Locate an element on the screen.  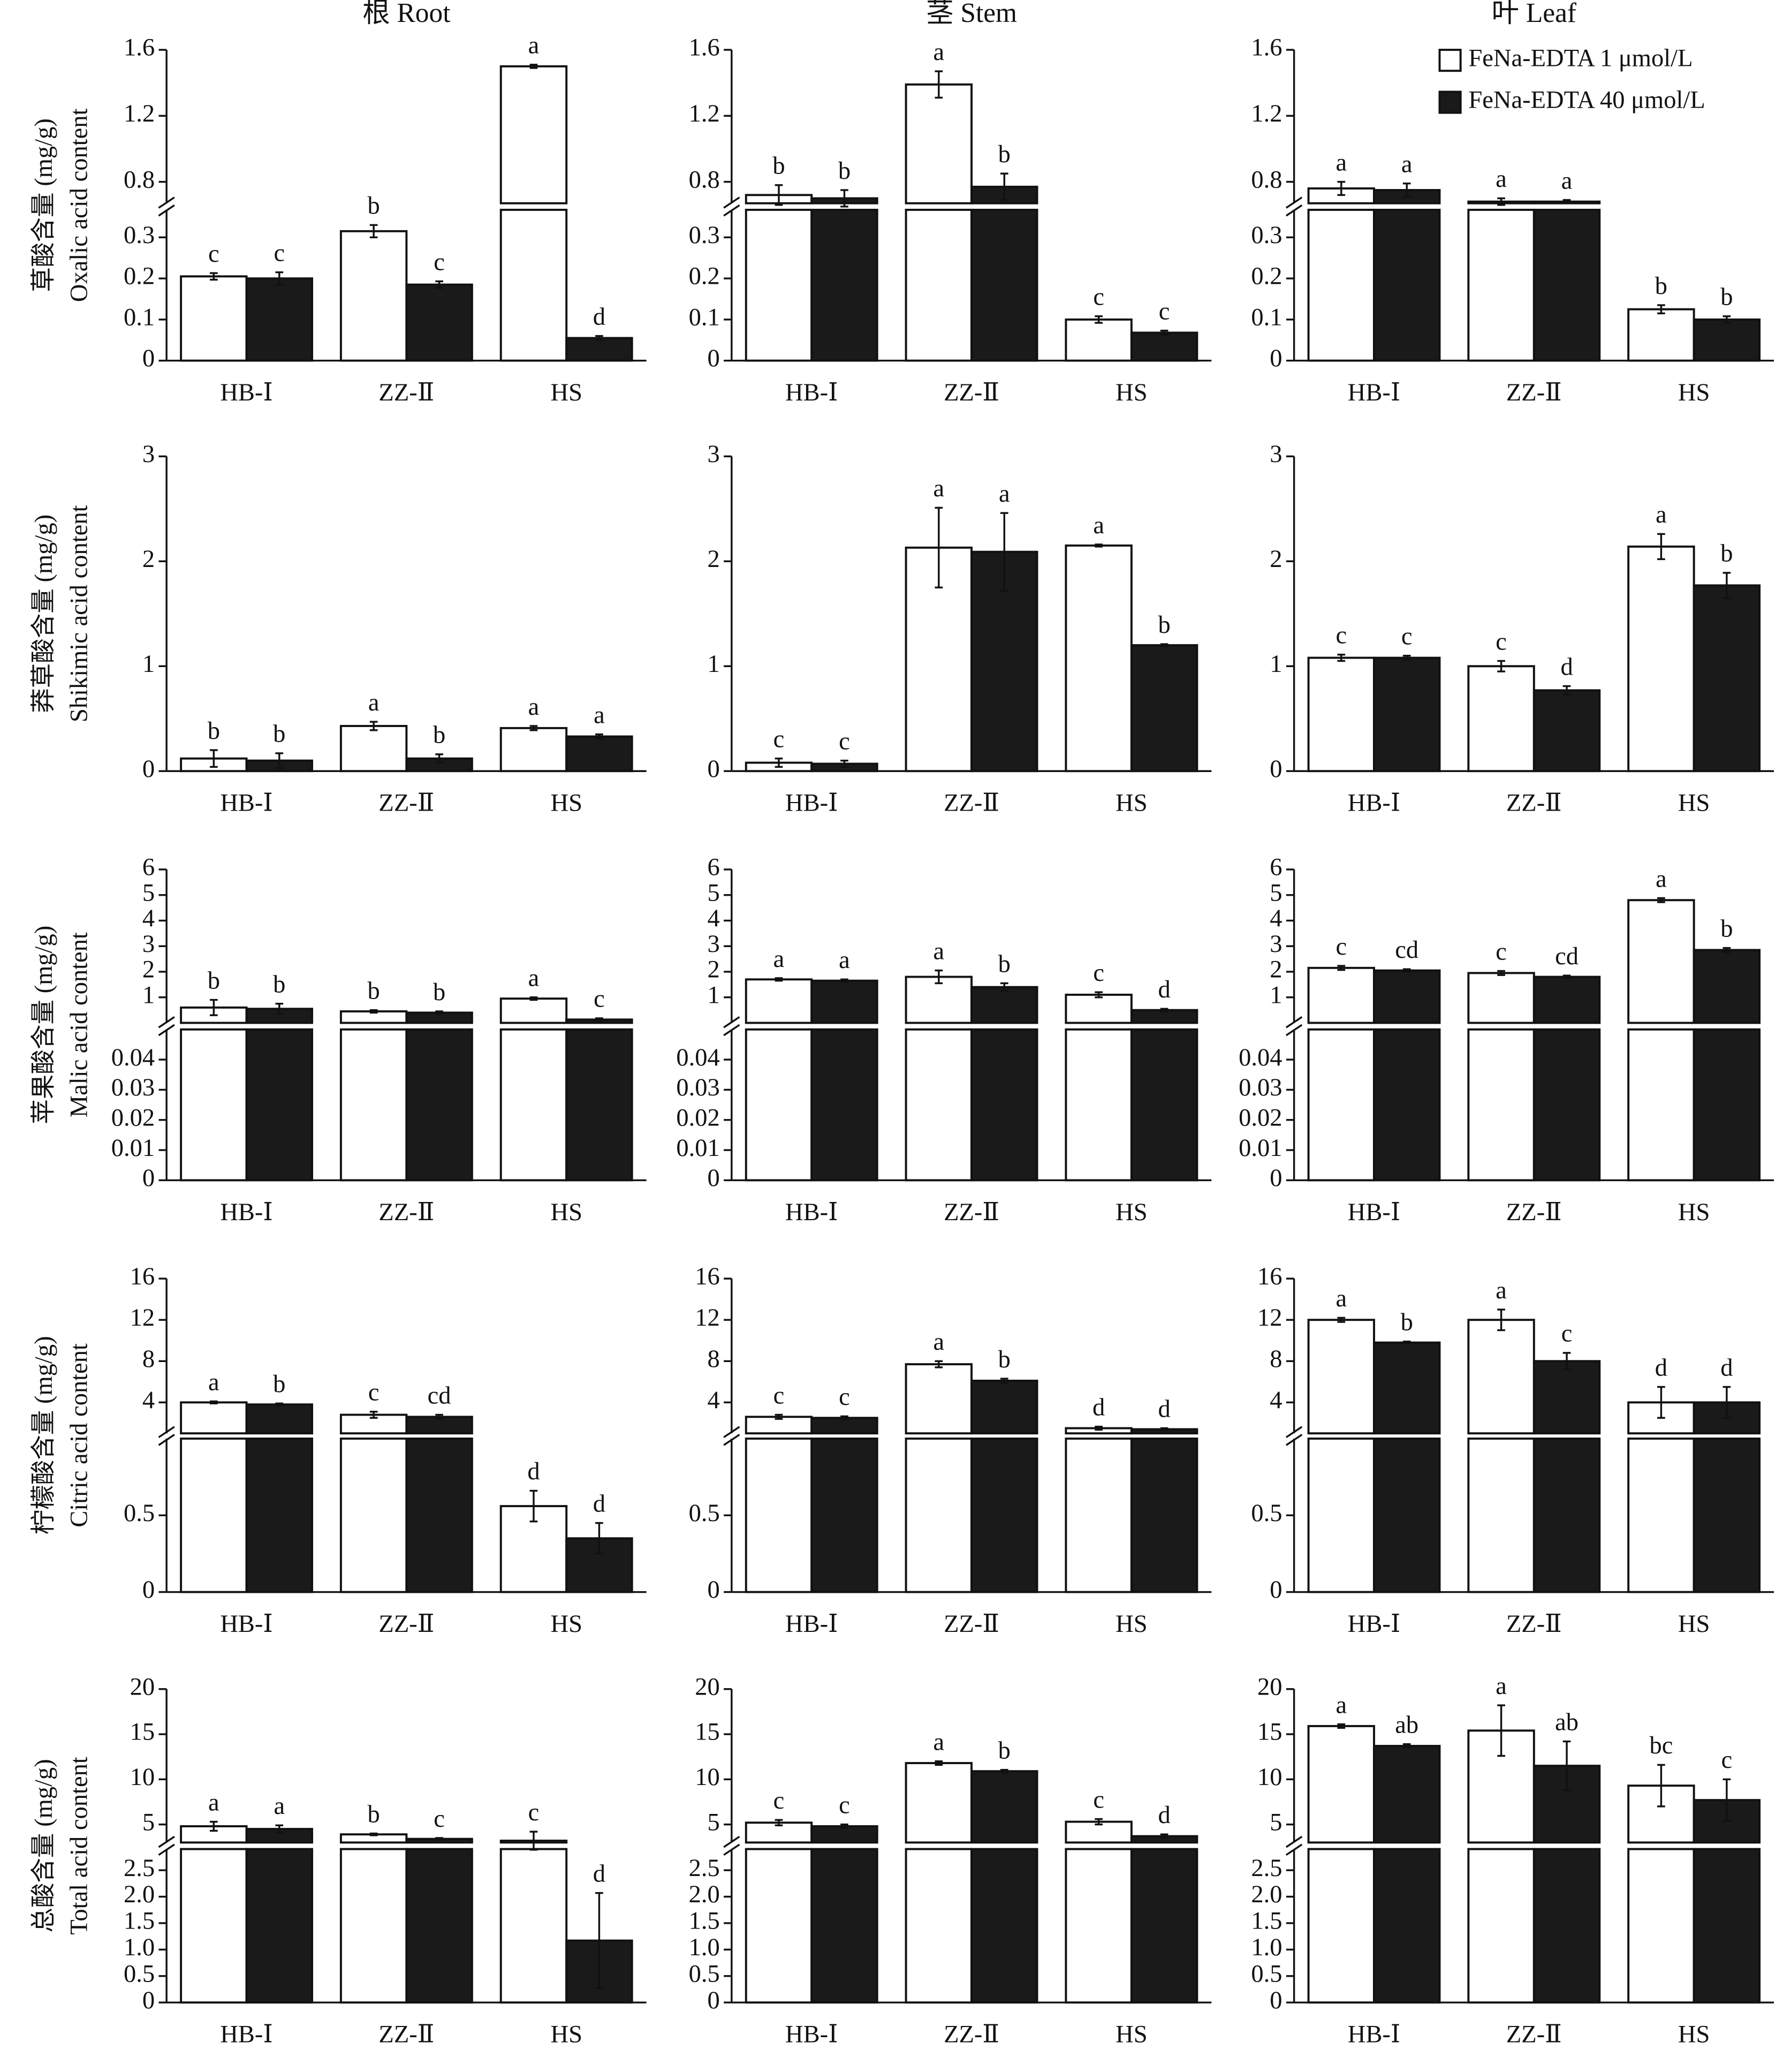
significance-letter: ab is located at coordinates (1406, 1725).